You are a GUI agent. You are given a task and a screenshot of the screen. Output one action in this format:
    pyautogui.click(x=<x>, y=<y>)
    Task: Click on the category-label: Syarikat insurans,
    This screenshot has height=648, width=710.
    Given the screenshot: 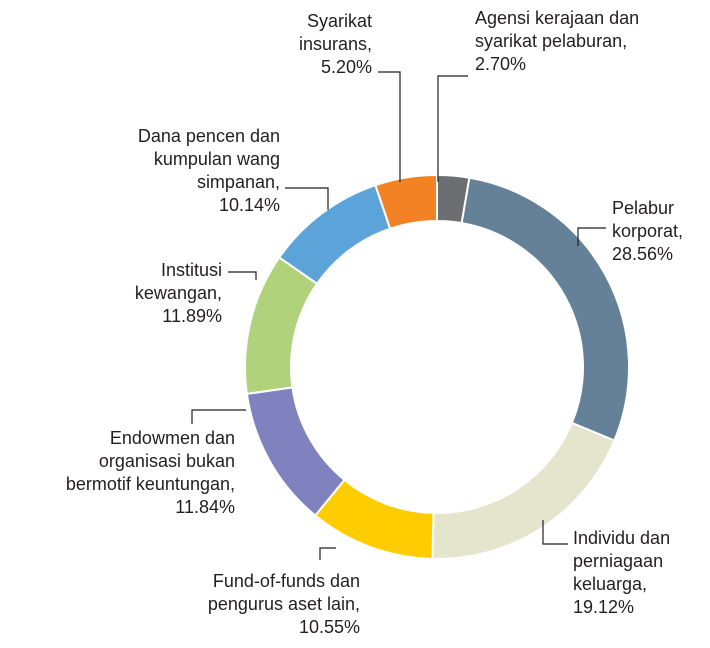 What is the action you would take?
    pyautogui.click(x=335, y=32)
    